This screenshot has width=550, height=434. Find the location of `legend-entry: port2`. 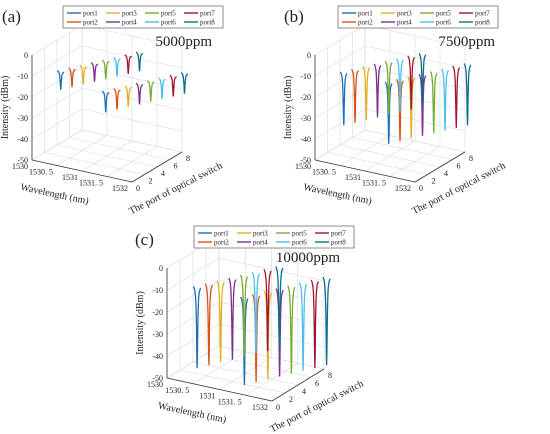

legend-entry: port2 is located at coordinates (90, 23).